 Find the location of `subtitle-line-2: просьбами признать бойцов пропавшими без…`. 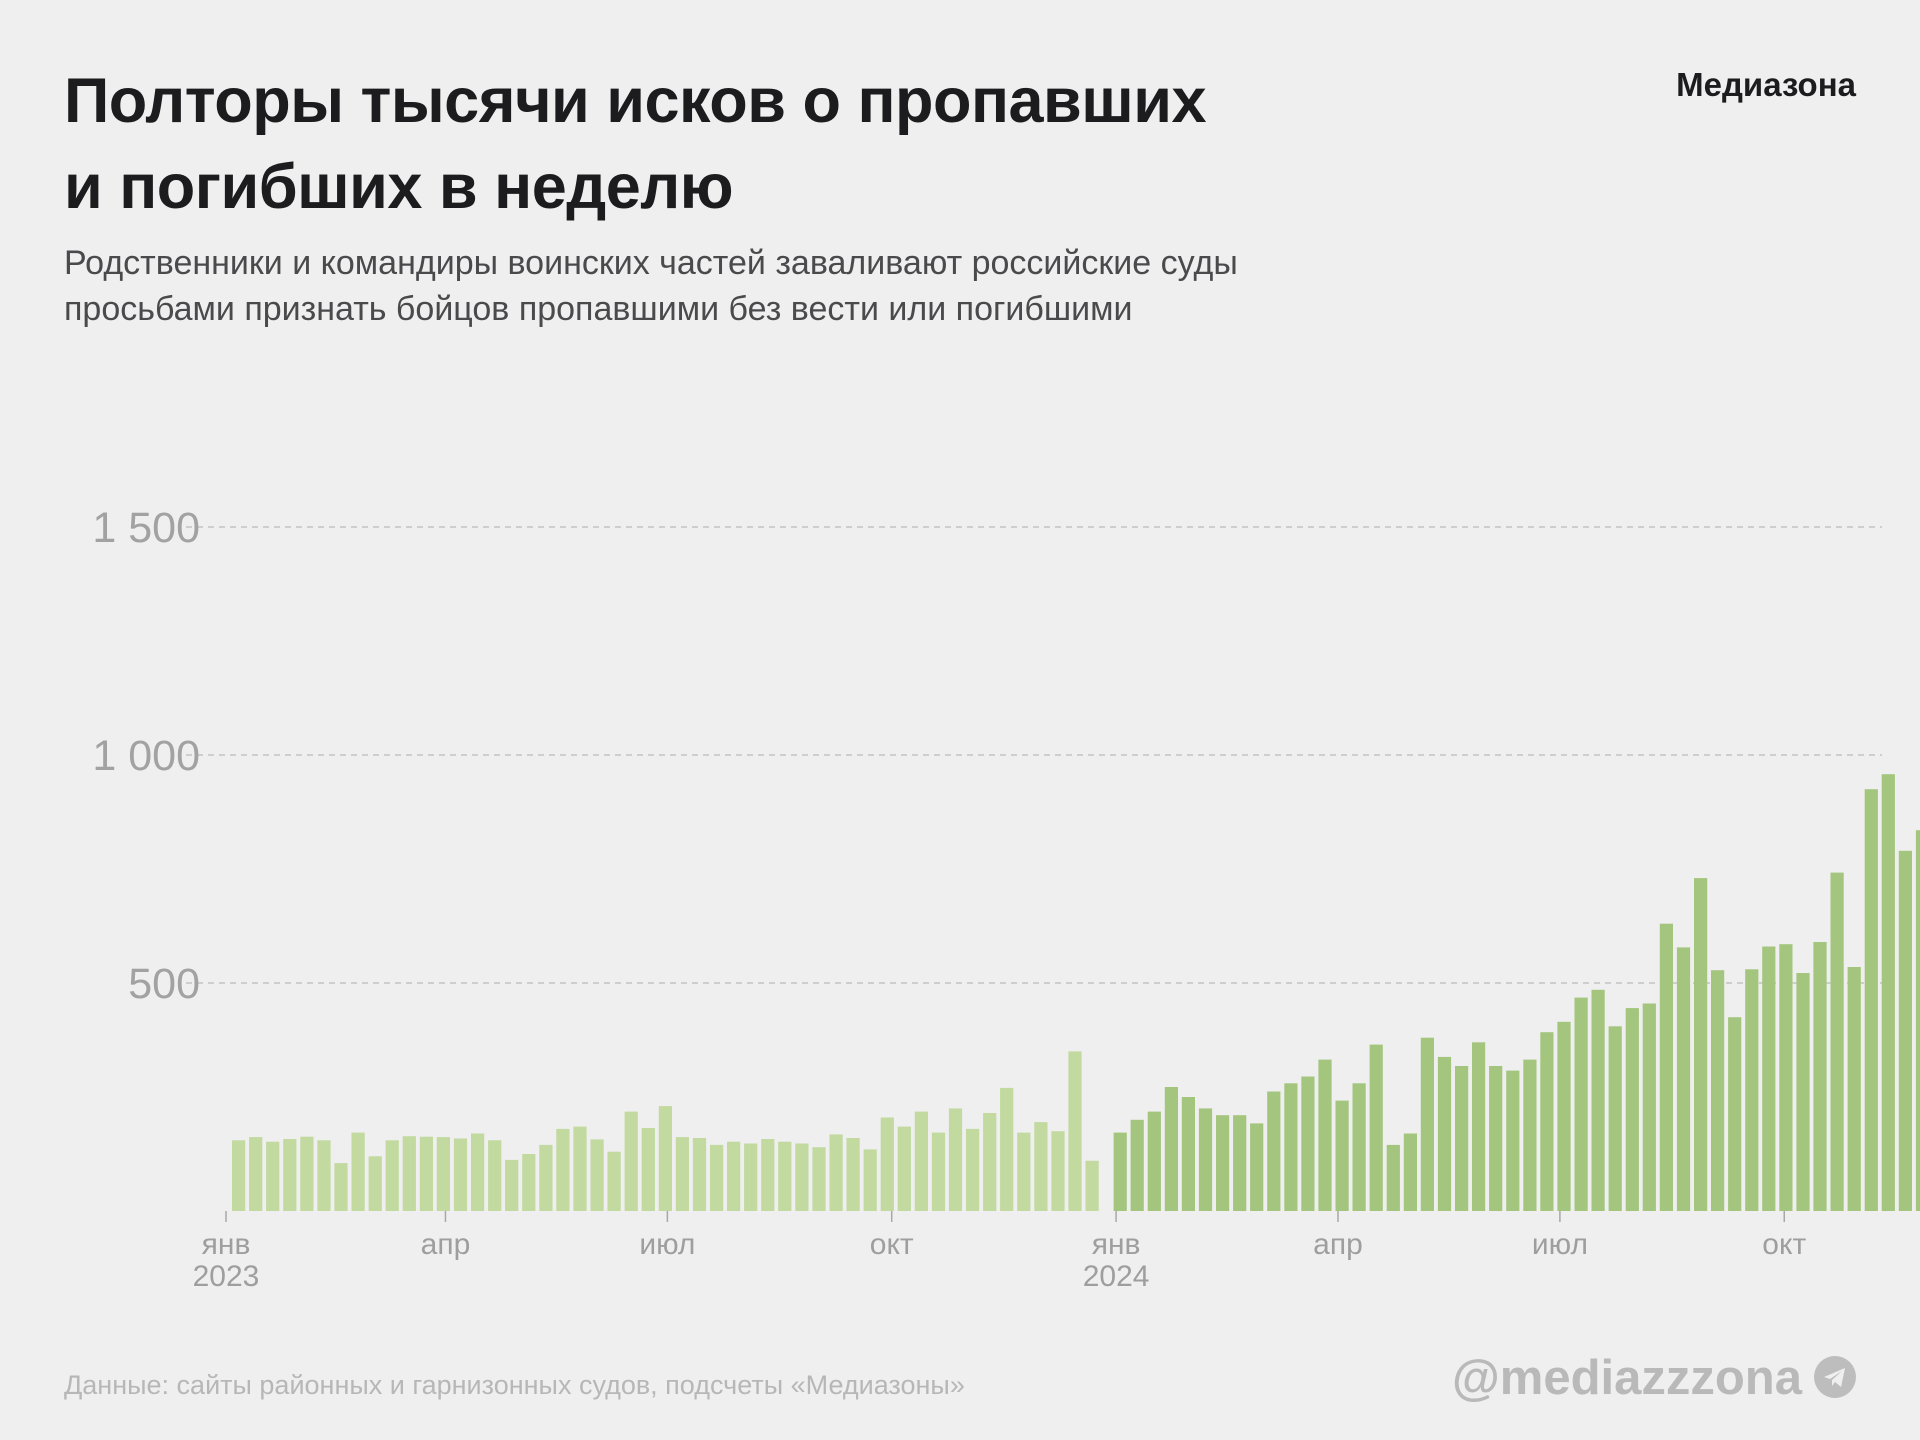

subtitle-line-2: просьбами признать бойцов пропавшими без… is located at coordinates (598, 309).